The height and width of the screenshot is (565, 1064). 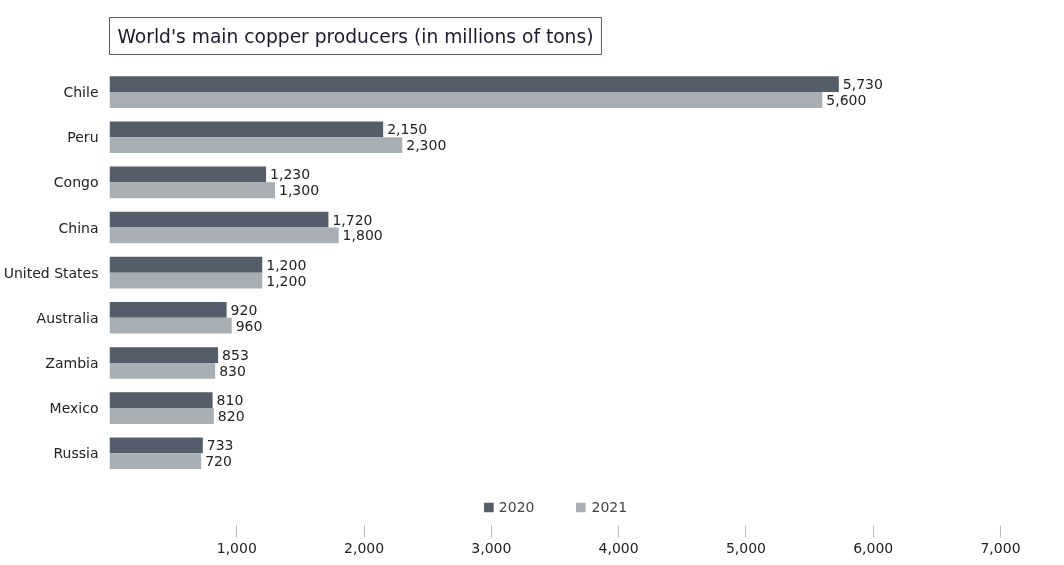 I want to click on y-tick-label: Chile, so click(x=81, y=92).